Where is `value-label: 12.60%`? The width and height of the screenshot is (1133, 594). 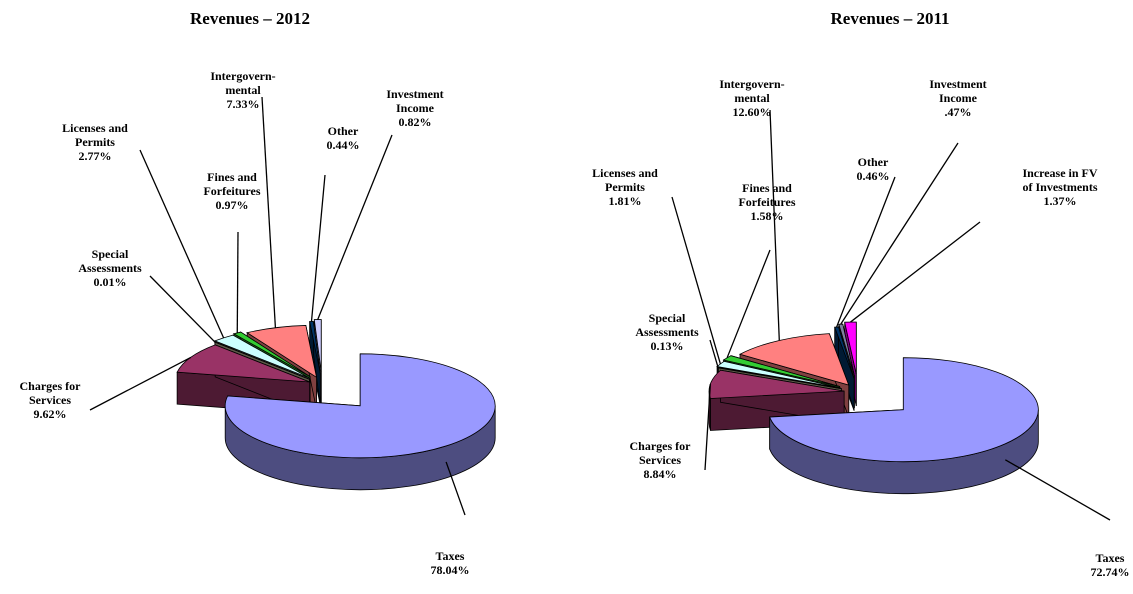
value-label: 12.60% is located at coordinates (752, 112).